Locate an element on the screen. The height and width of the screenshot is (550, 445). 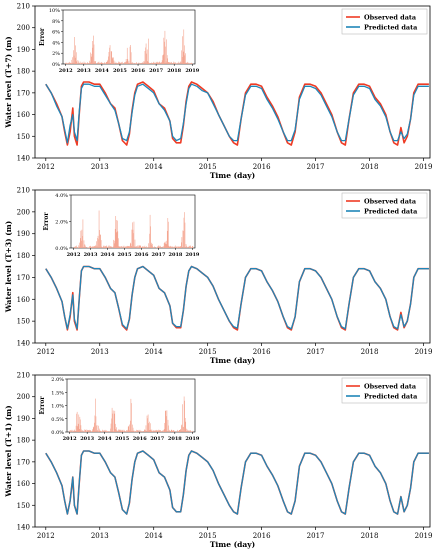
y-axis-label: Water level (T+1) (m) is located at coordinates (8, 451).